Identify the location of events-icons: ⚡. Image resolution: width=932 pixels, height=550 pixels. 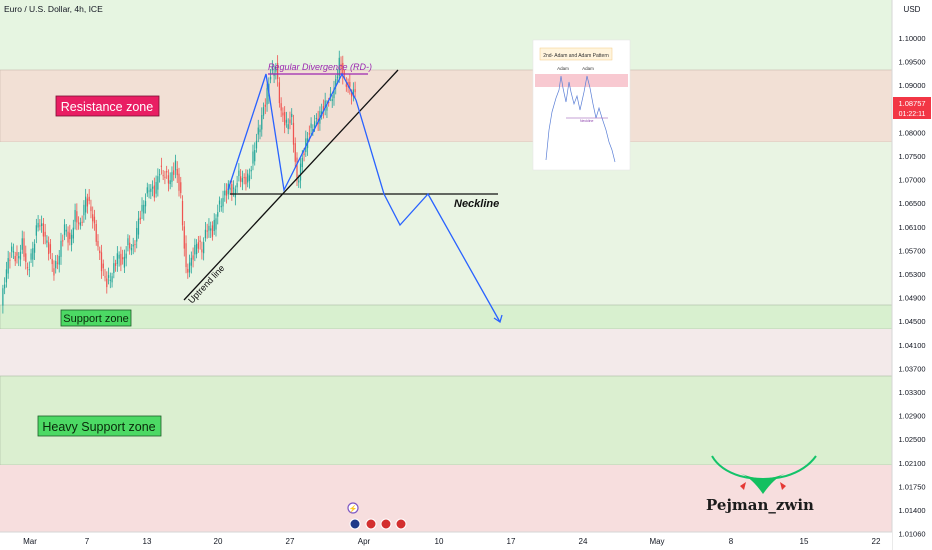
(377, 516).